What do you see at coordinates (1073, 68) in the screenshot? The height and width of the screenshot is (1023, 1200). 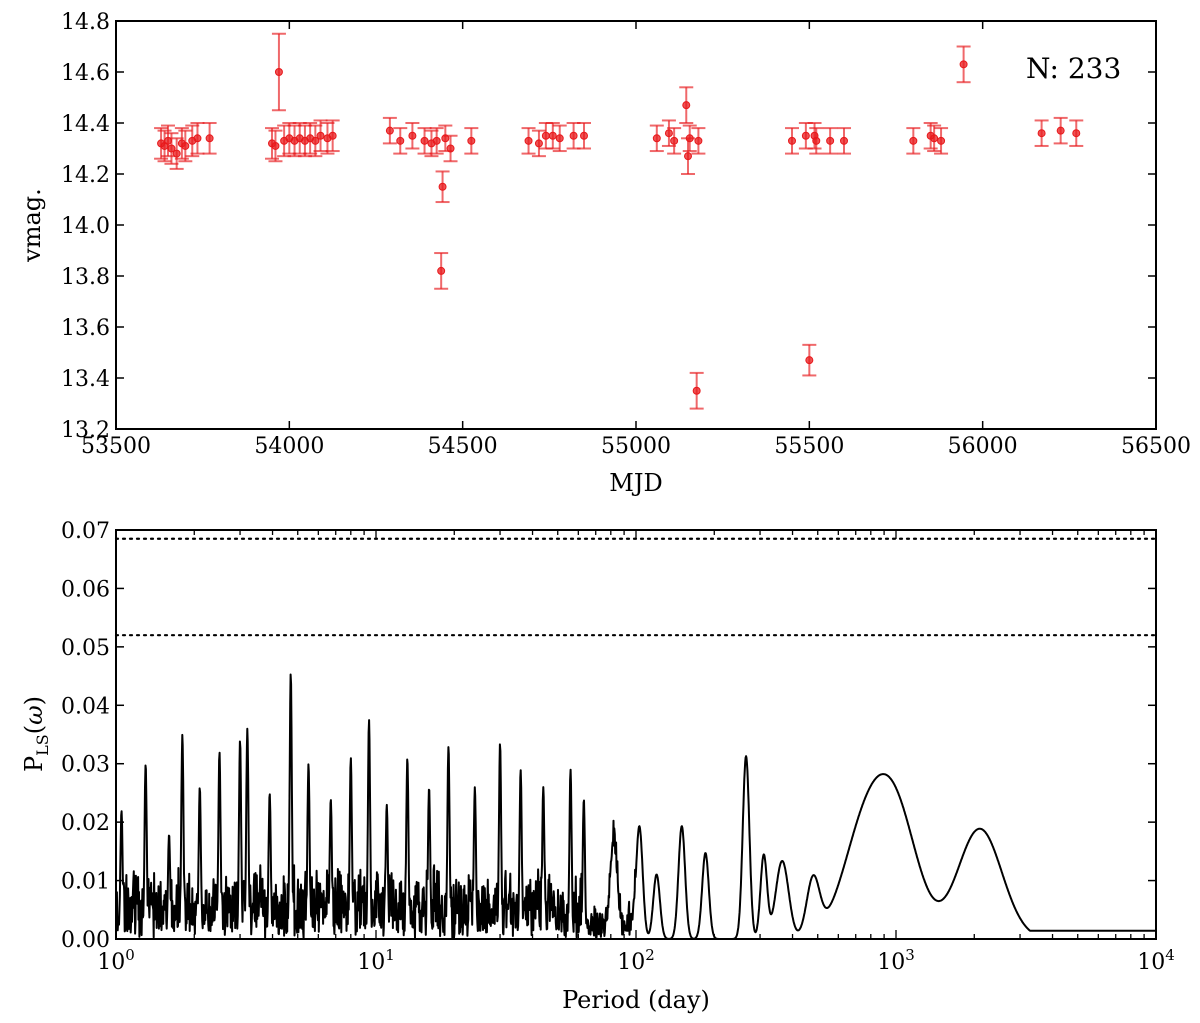 I see `count-annotation: N: 233` at bounding box center [1073, 68].